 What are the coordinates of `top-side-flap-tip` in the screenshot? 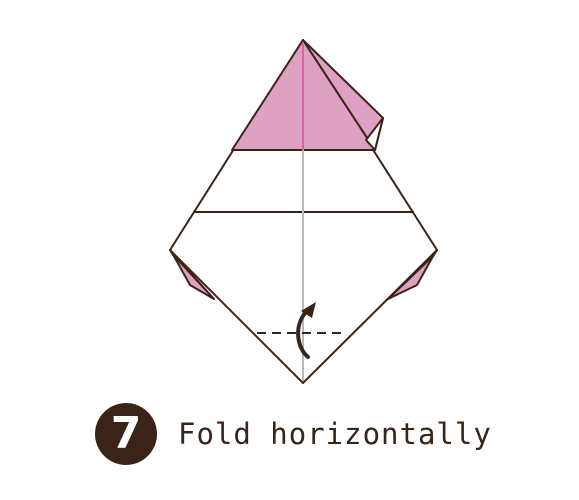 It's located at (374, 134).